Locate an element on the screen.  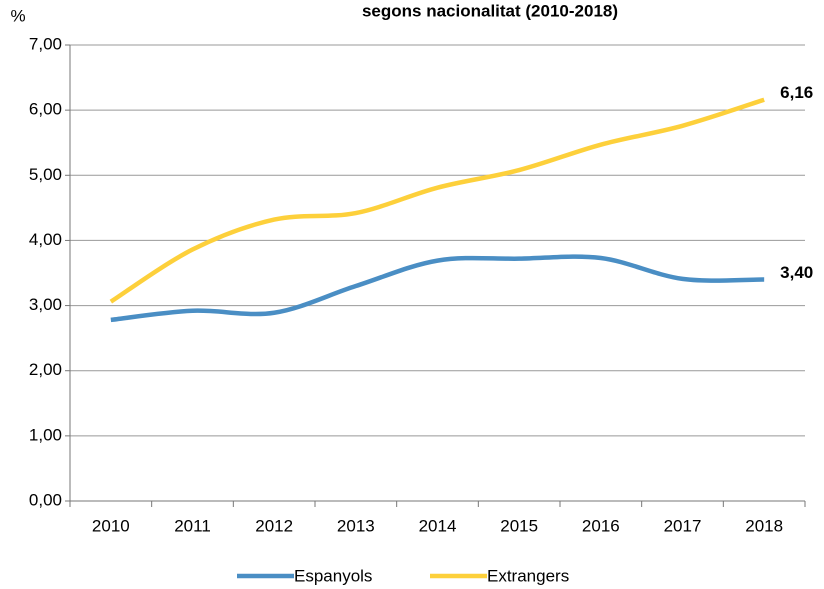
legend-label: Extrangers is located at coordinates (528, 575).